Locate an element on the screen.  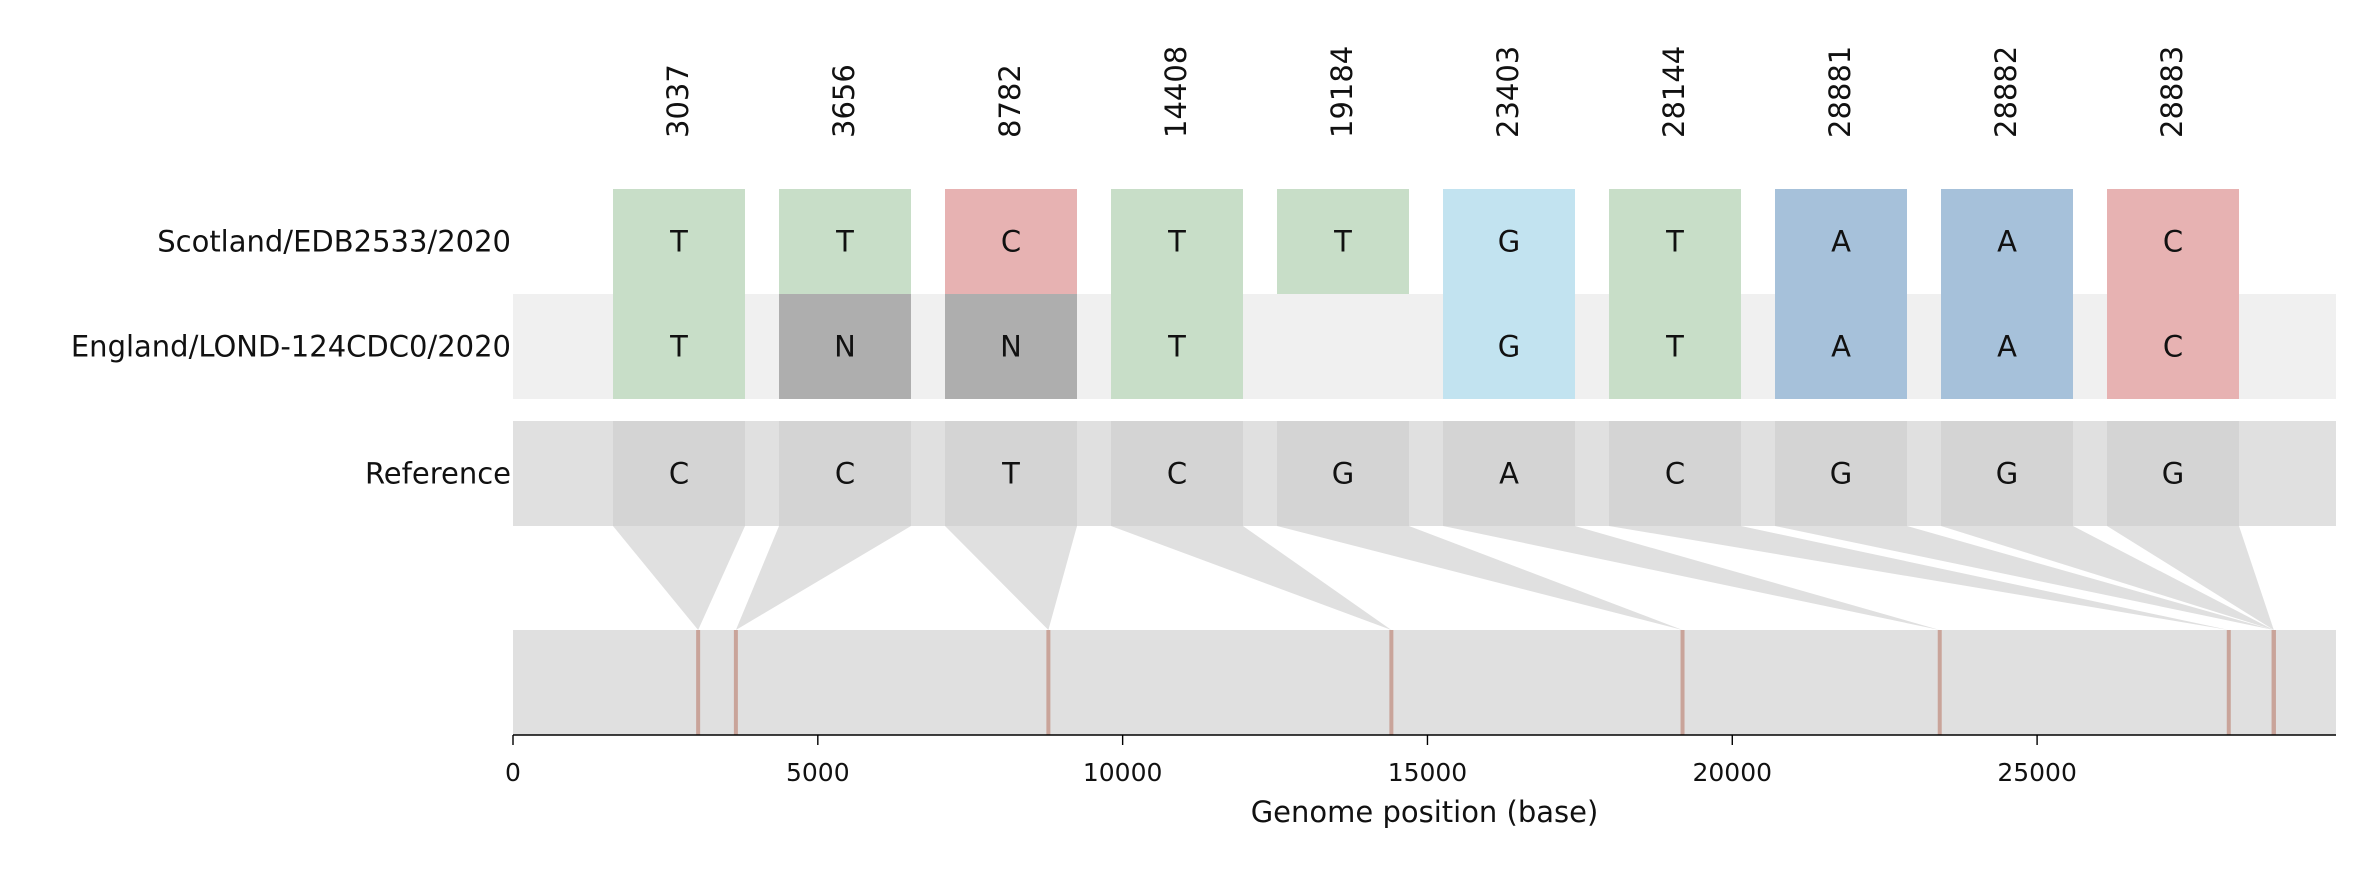
position-label: 19184 is located at coordinates (1342, 92).